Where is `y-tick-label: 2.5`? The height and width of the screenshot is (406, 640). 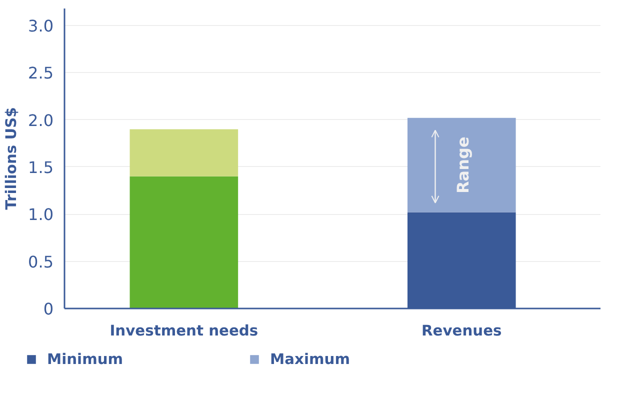 y-tick-label: 2.5 is located at coordinates (41, 73).